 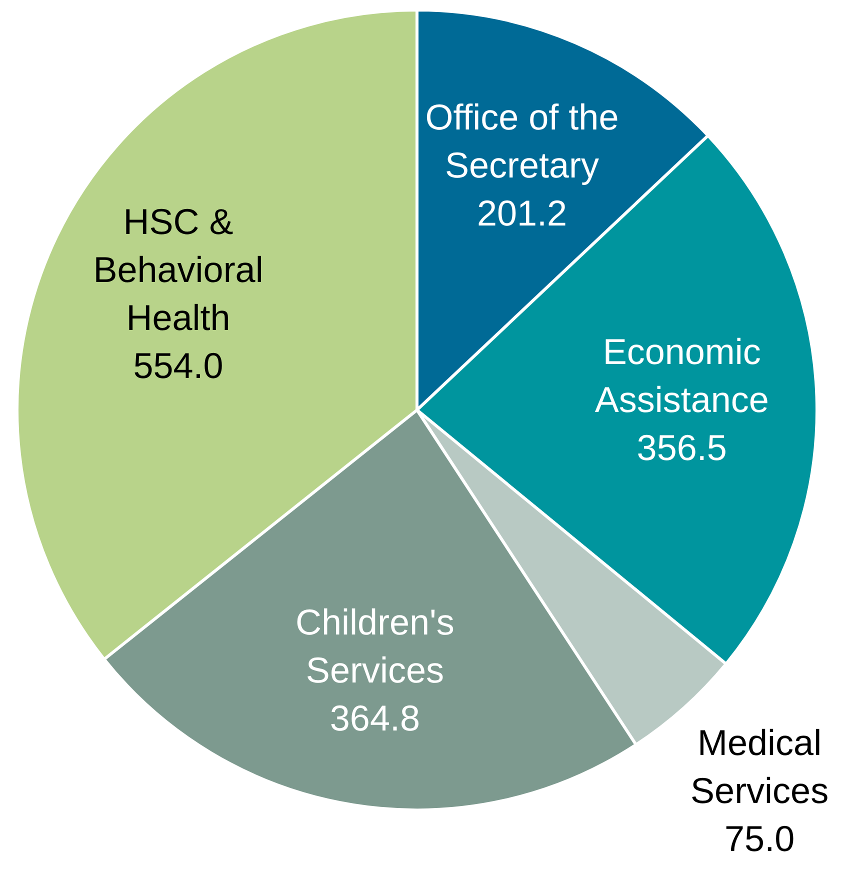 I want to click on category-label: HSC & Behavioral Health, so click(x=178, y=269).